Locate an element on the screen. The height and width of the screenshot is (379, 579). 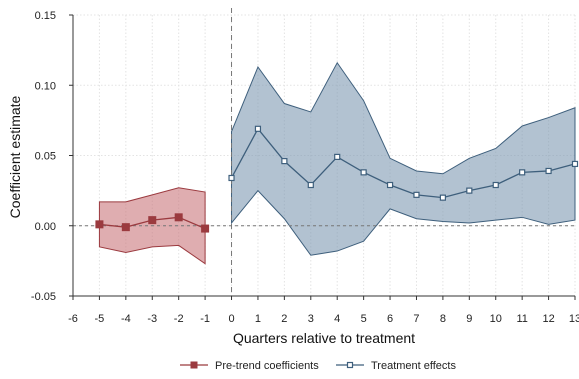
x-tick-label: 6 is located at coordinates (390, 319).